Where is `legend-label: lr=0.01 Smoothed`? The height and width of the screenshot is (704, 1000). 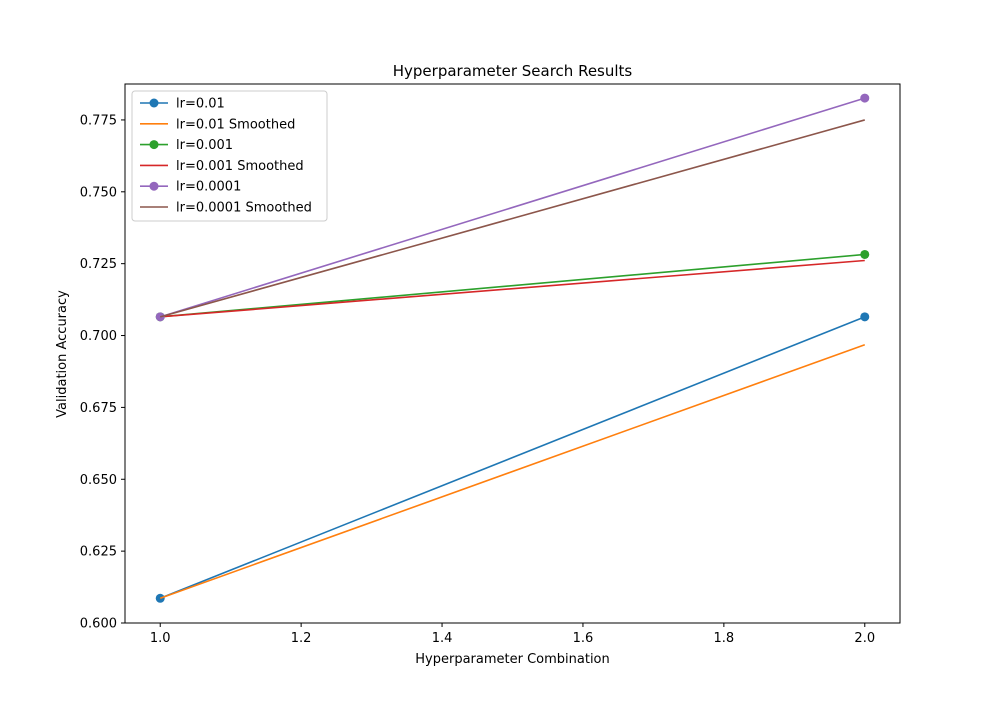
legend-label: lr=0.01 Smoothed is located at coordinates (235, 124).